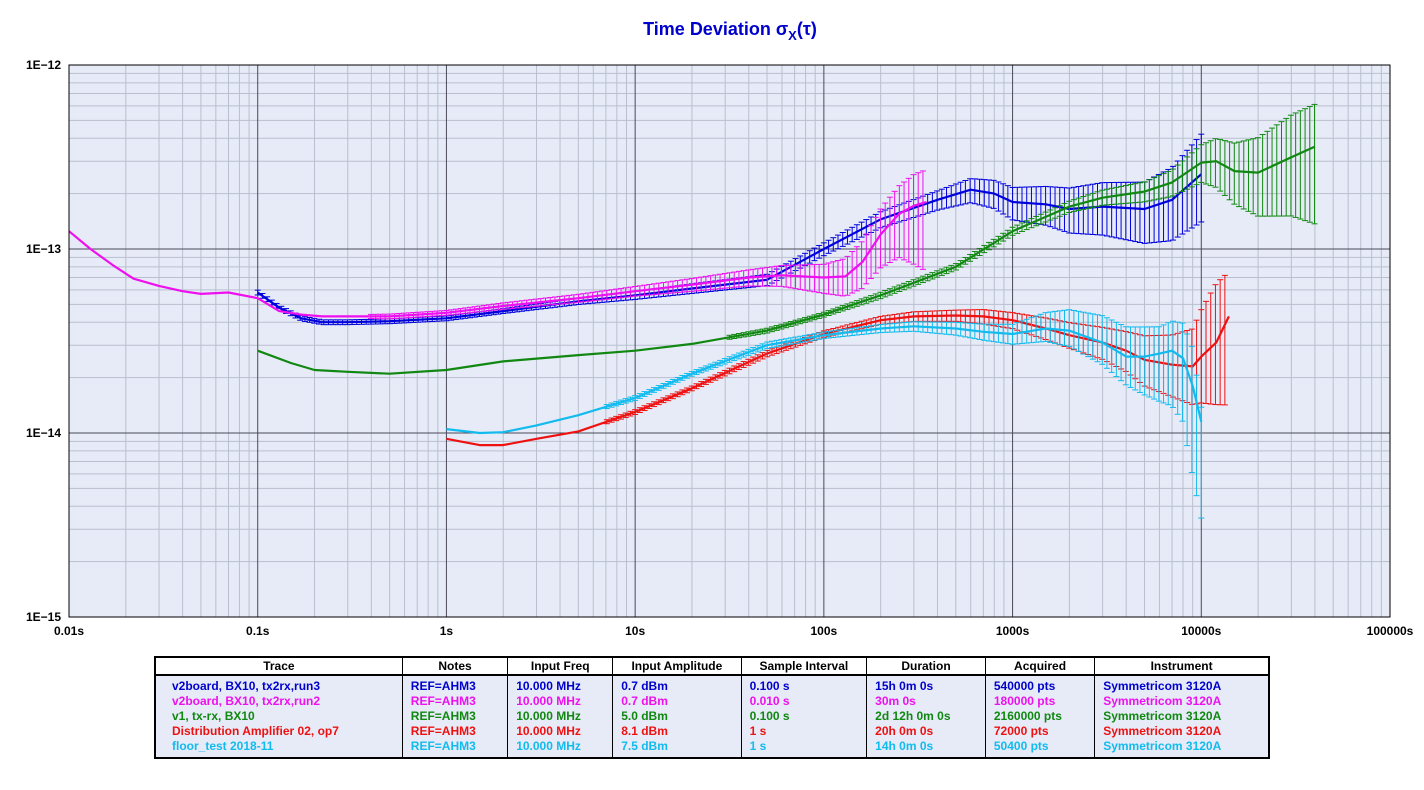 This screenshot has height=790, width=1424. What do you see at coordinates (560, 666) in the screenshot?
I see `table-header-cell: Input Freq` at bounding box center [560, 666].